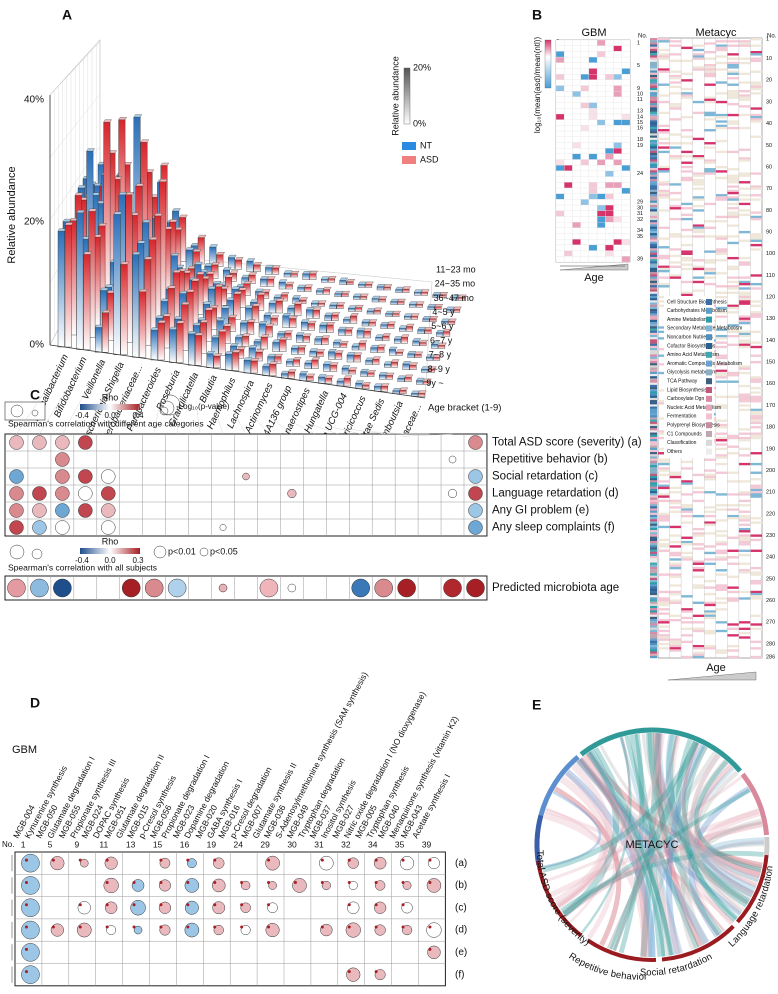  What do you see at coordinates (461, 907) in the screenshot?
I see `row-label: (c)` at bounding box center [461, 907].